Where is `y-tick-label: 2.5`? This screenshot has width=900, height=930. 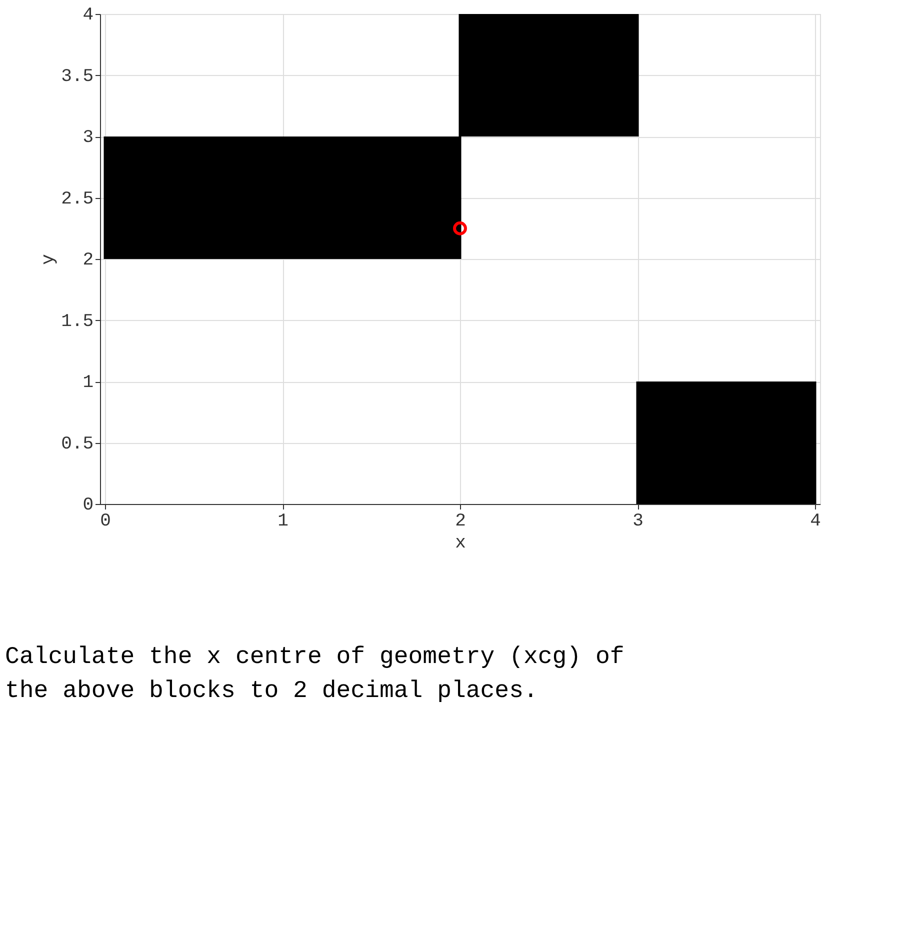
y-tick-label: 2.5 is located at coordinates (77, 199).